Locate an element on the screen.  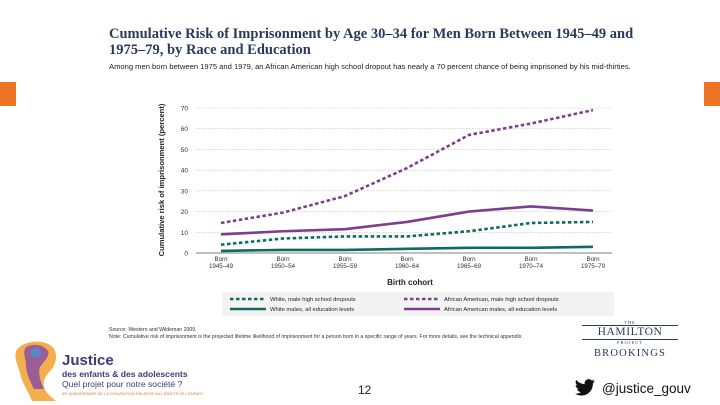
hamilton-name: HAMILTON is located at coordinates (630, 332).